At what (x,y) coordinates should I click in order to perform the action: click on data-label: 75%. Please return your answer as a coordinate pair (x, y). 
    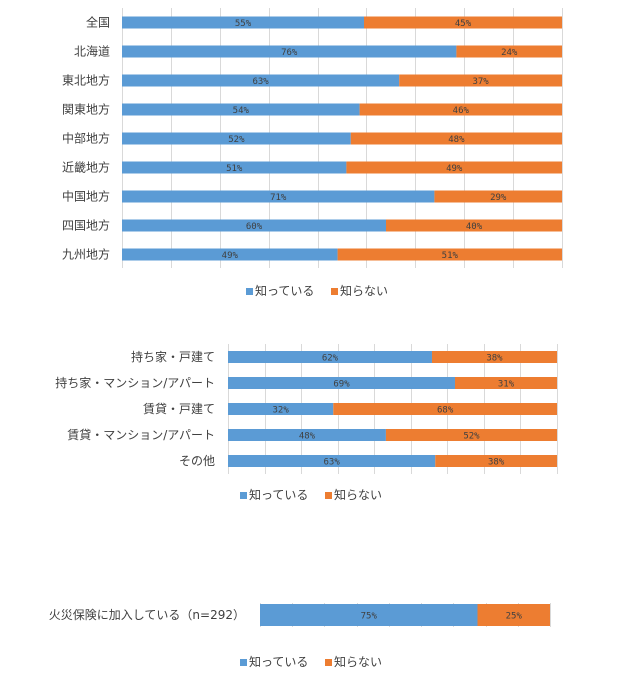
    Looking at the image, I should click on (369, 617).